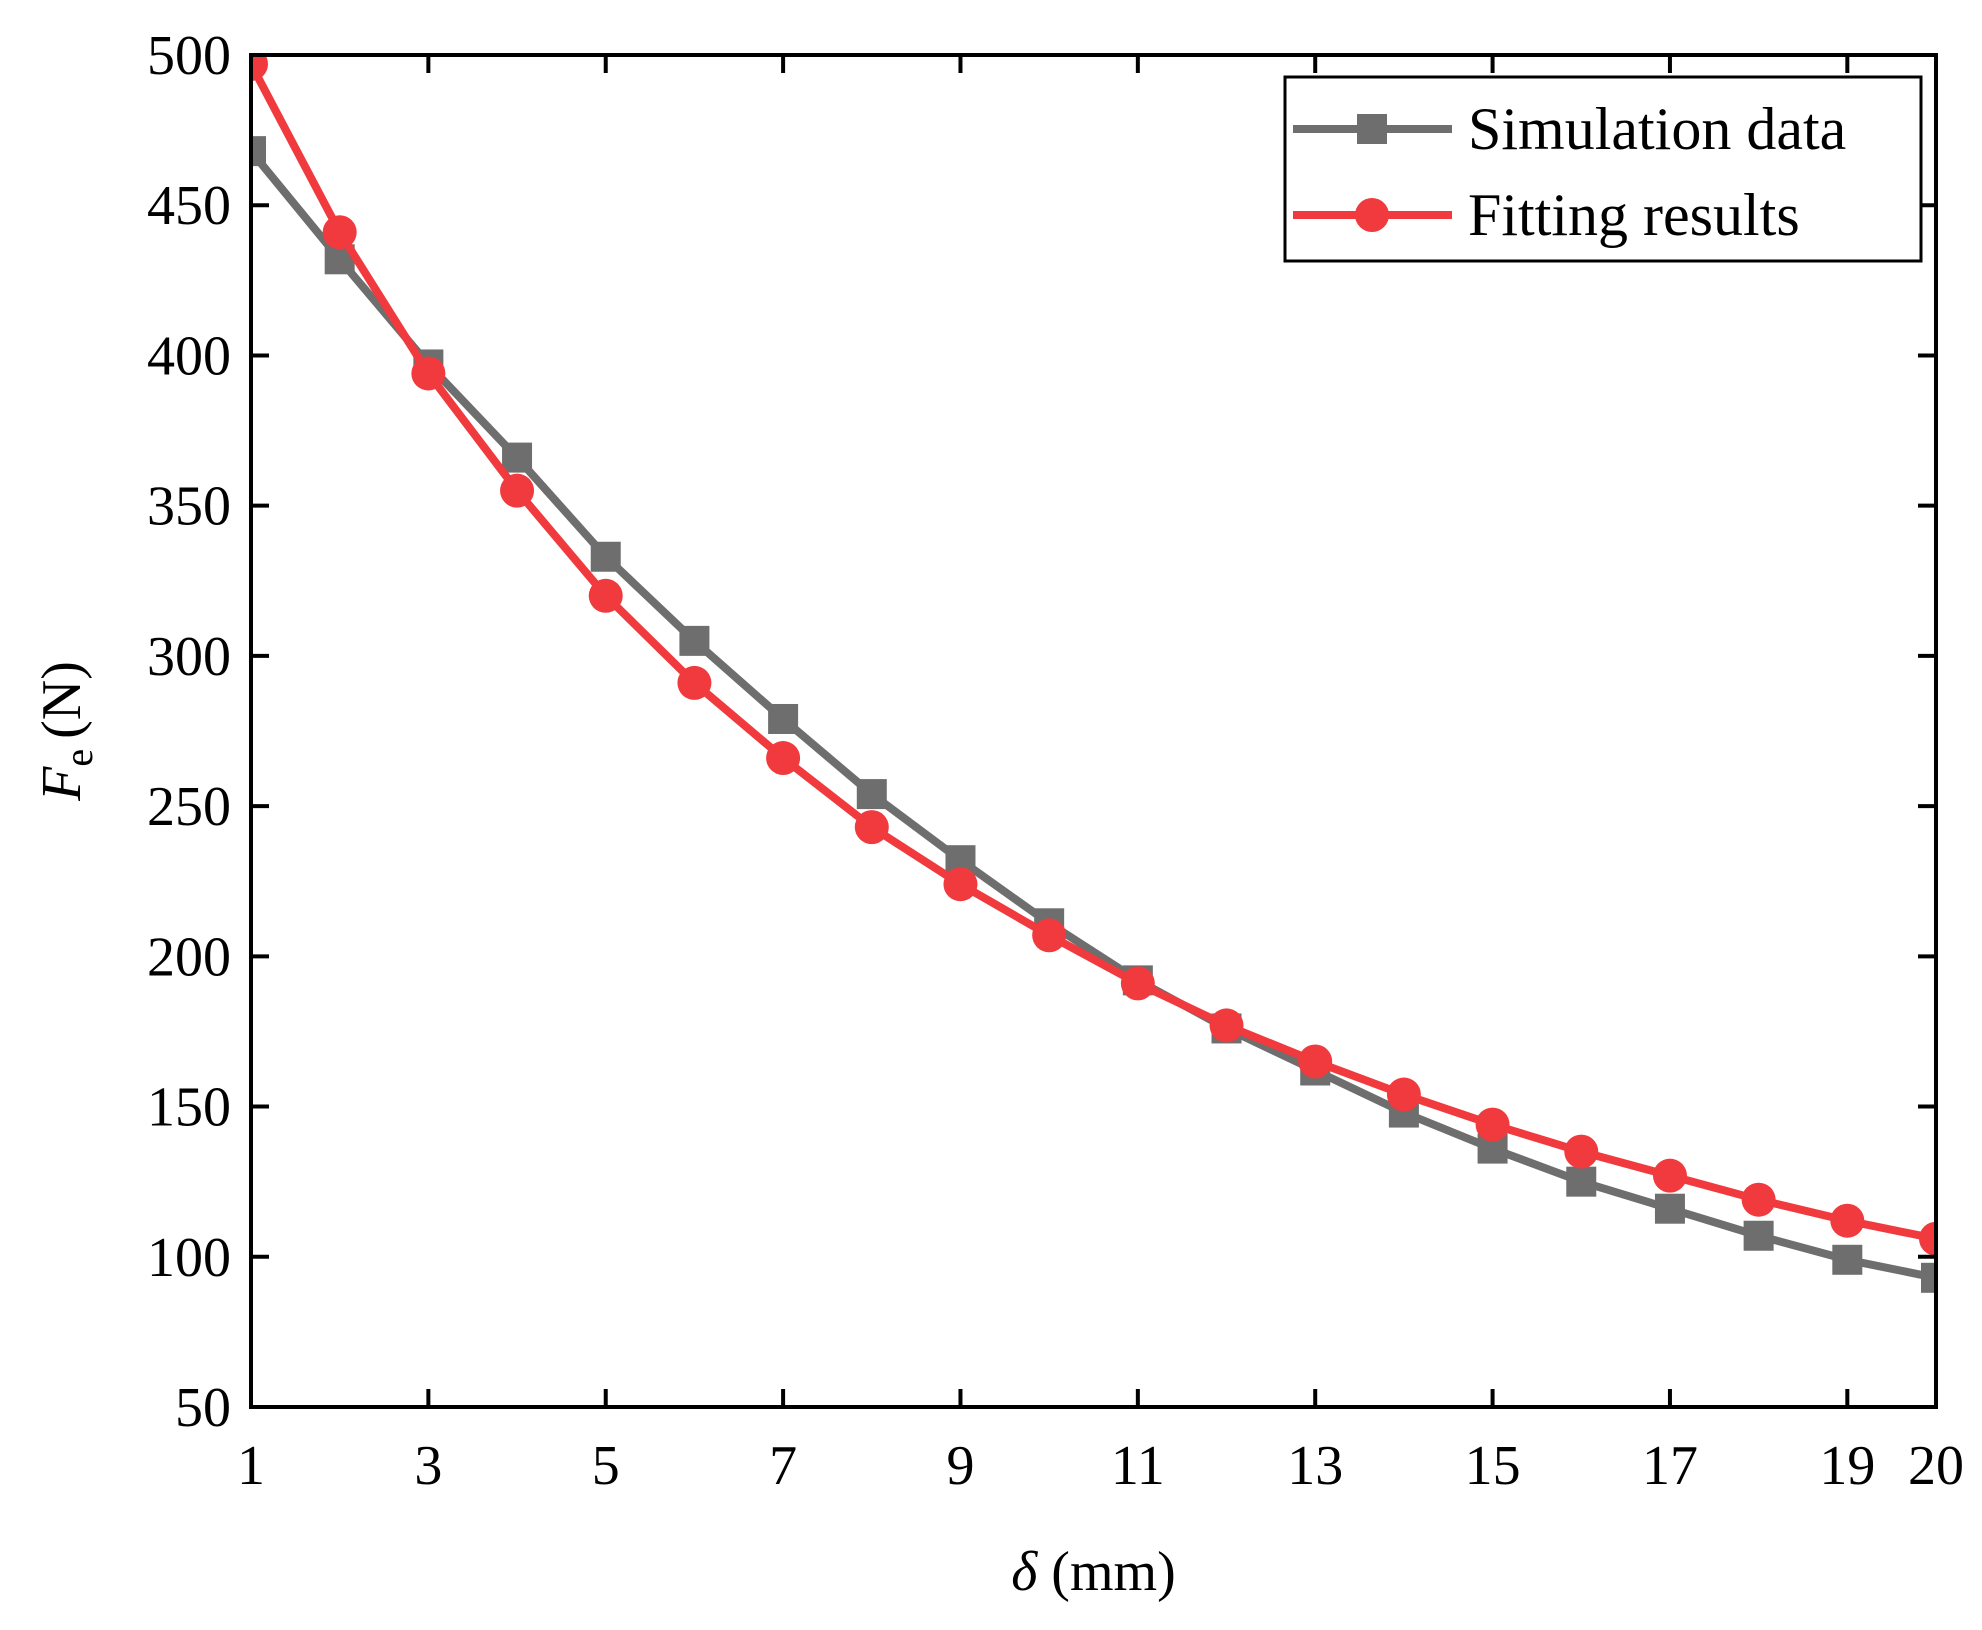  I want to click on x-tick-label: 17, so click(1670, 1466).